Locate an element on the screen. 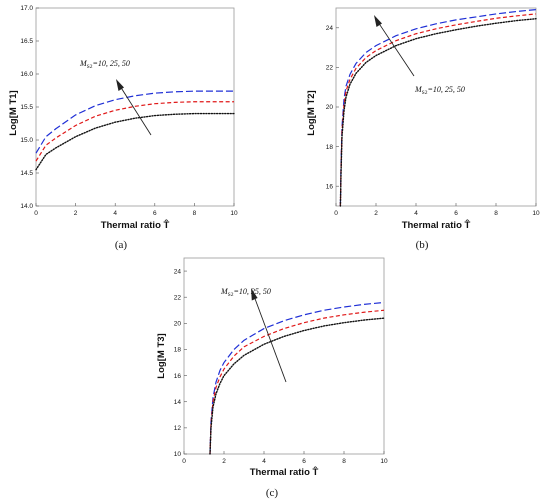 Image resolution: width=550 pixels, height=503 pixels. panel-c-label: (c) is located at coordinates (272, 493).